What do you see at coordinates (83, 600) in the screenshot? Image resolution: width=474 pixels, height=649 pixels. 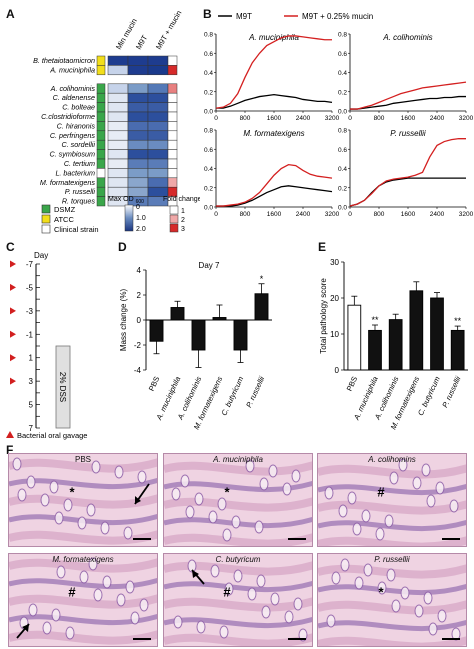 I see `histology-image: # M. formatexigens` at bounding box center [83, 600].